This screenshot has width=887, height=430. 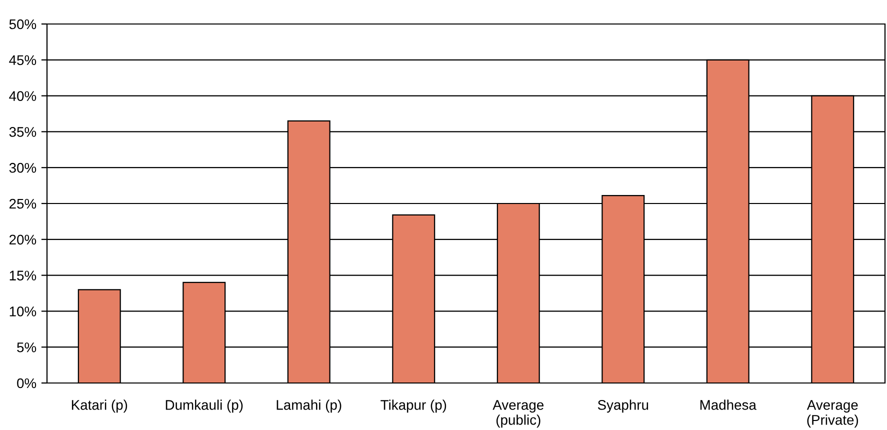 What do you see at coordinates (100, 406) in the screenshot?
I see `x-tick-label: Katari (p)` at bounding box center [100, 406].